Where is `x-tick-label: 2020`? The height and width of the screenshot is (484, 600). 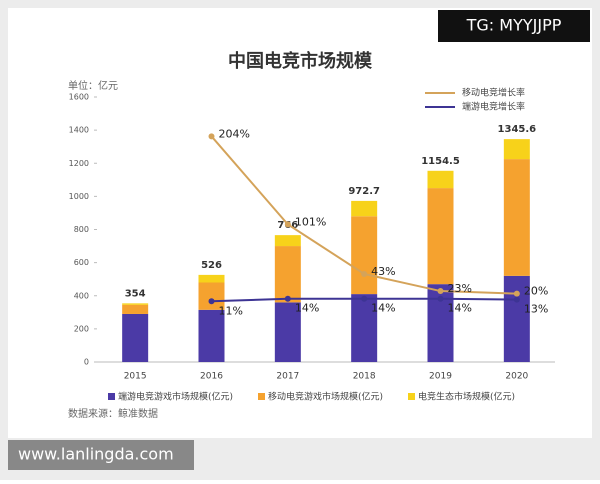 x-tick-label: 2020 is located at coordinates (516, 377).